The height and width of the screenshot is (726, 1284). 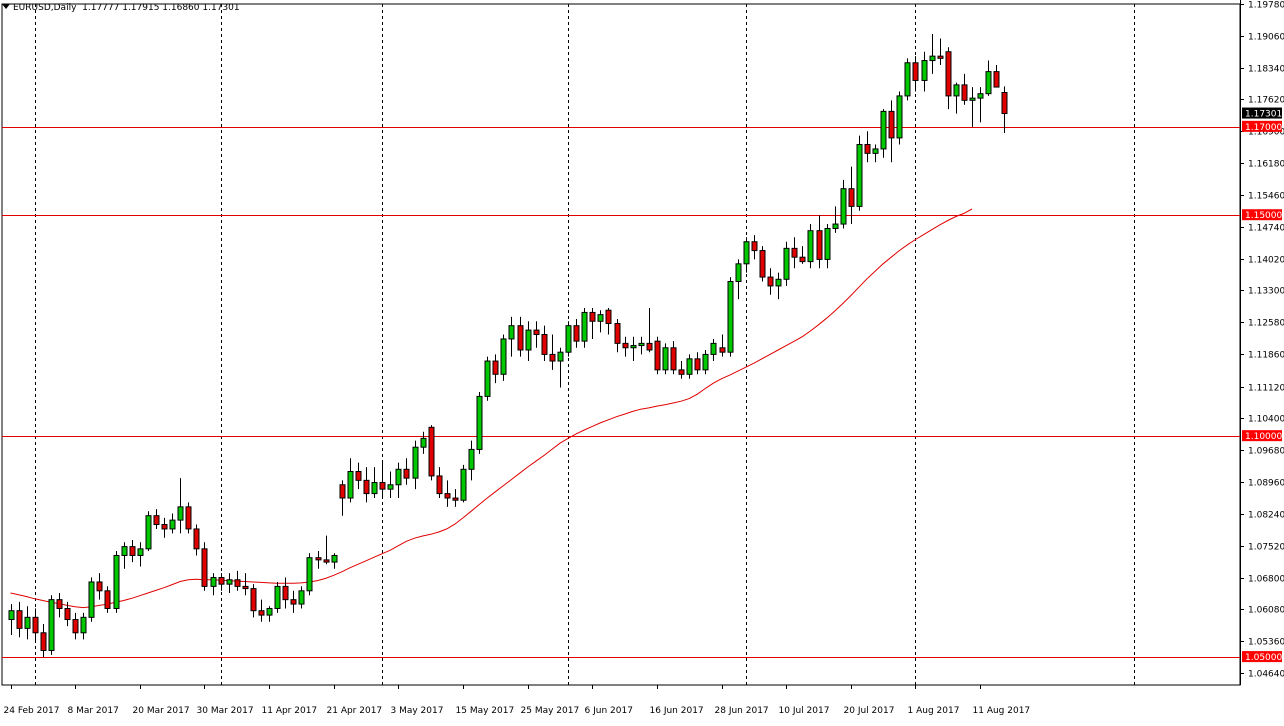 I want to click on price-tick-label: 1.14740, so click(x=1266, y=229).